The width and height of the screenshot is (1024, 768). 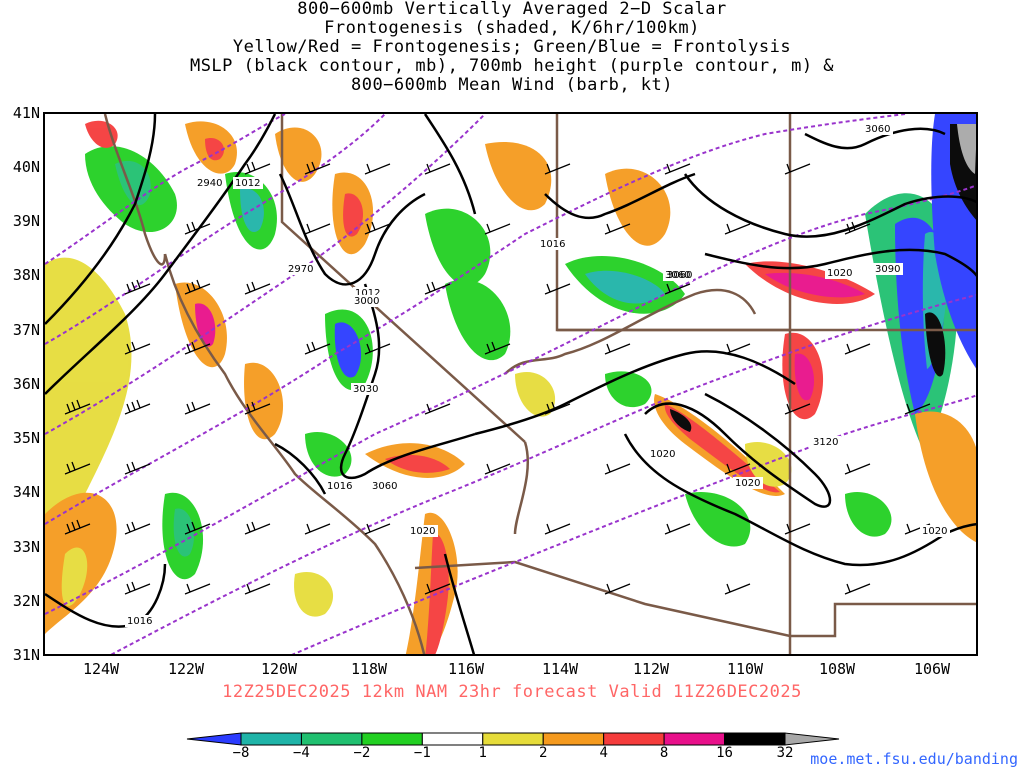 What do you see at coordinates (101, 669) in the screenshot?
I see `lon-label-124w: 124W` at bounding box center [101, 669].